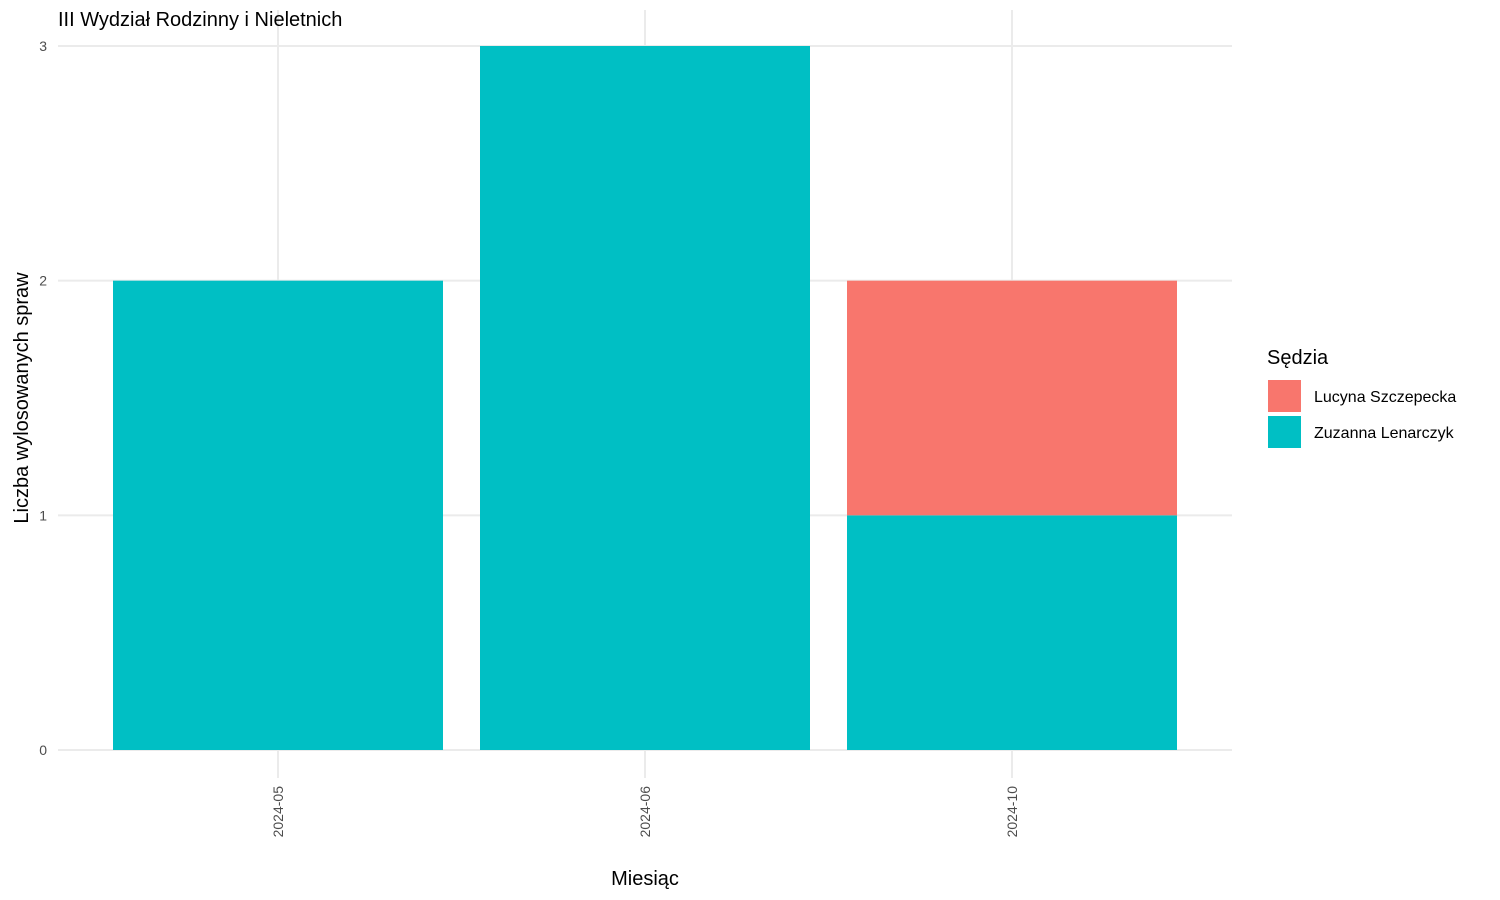  What do you see at coordinates (1362, 414) in the screenshot?
I see `legend-items: Lucyna Szczepecka Zuzanna Lenarczyk` at bounding box center [1362, 414].